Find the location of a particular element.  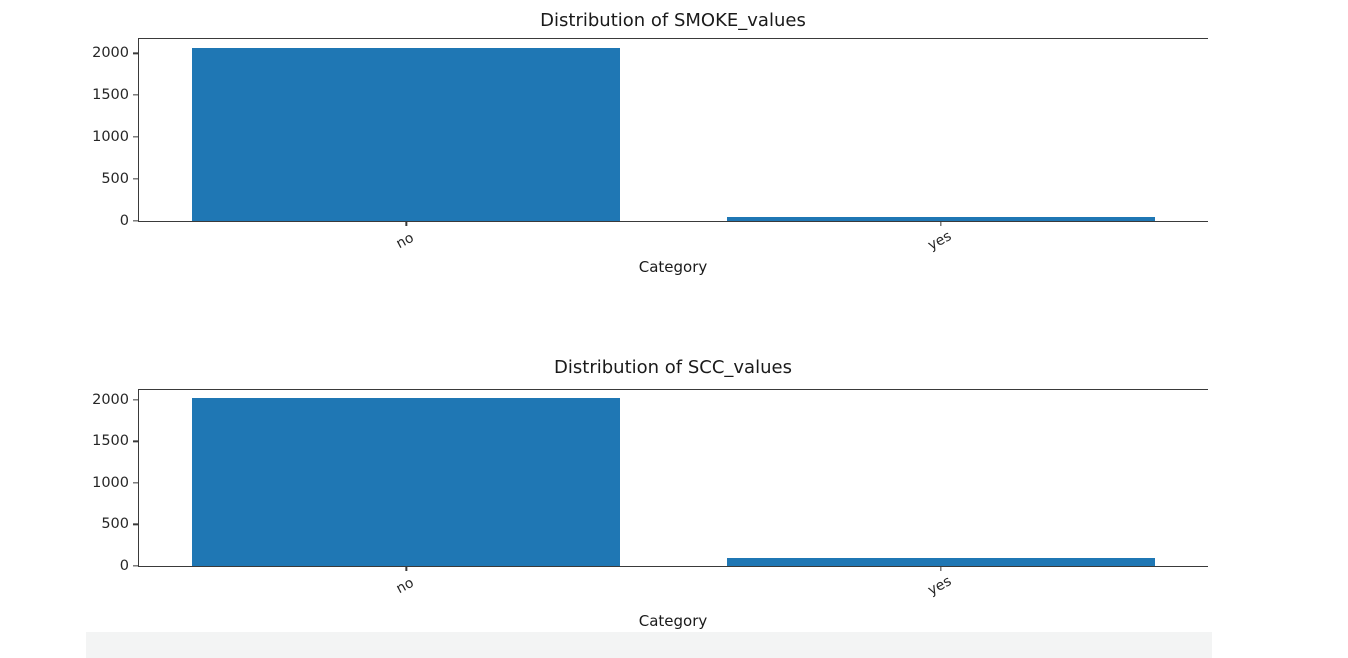

chart-title: Distribution of SCC_values is located at coordinates (673, 367).